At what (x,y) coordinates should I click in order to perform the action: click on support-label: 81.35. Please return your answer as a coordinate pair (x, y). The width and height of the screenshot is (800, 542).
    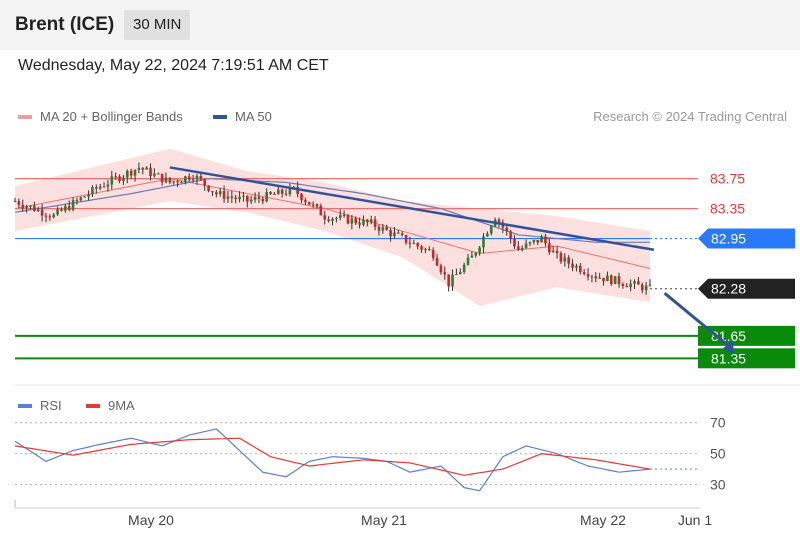
    Looking at the image, I should click on (728, 358).